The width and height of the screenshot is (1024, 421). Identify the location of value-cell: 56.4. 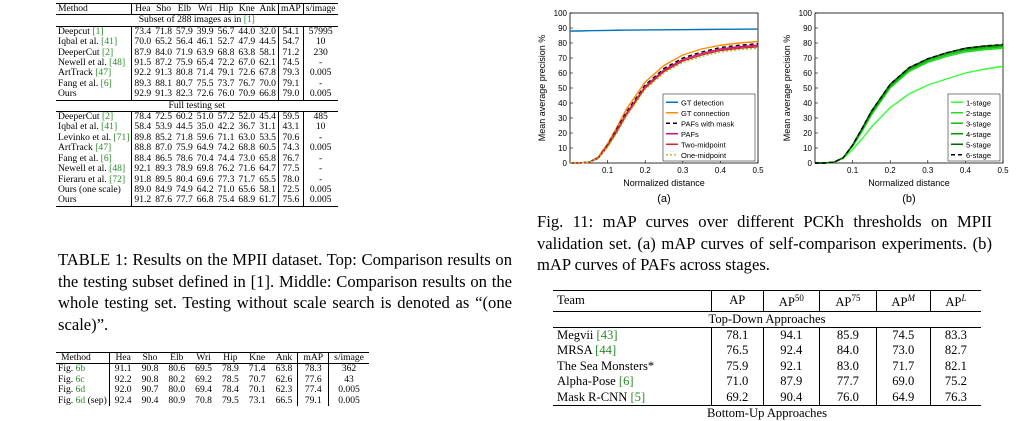
(184, 42).